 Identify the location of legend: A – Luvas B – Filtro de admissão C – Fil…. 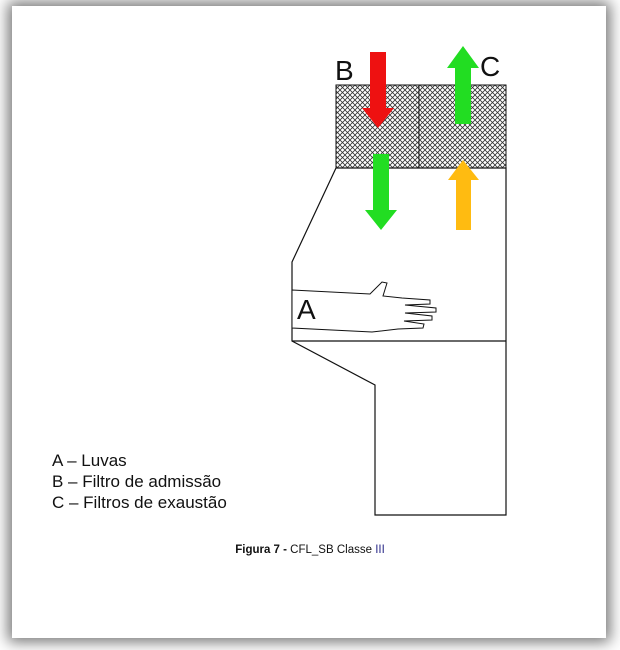
(139, 481).